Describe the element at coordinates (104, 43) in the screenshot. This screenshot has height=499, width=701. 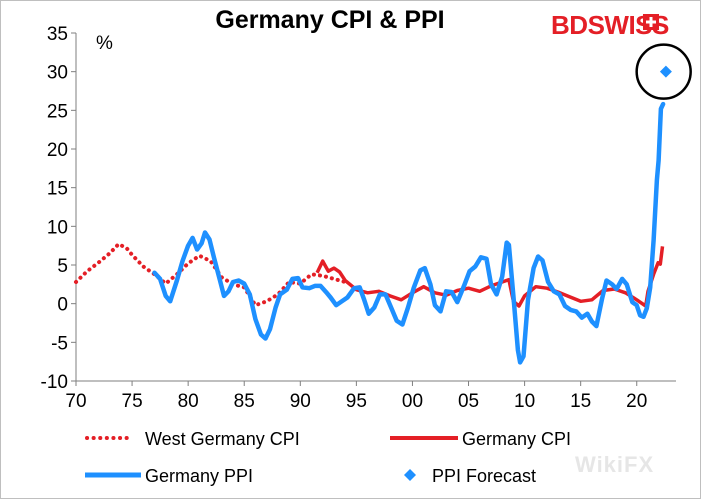
I see `y-axis-unit-label: %` at that location.